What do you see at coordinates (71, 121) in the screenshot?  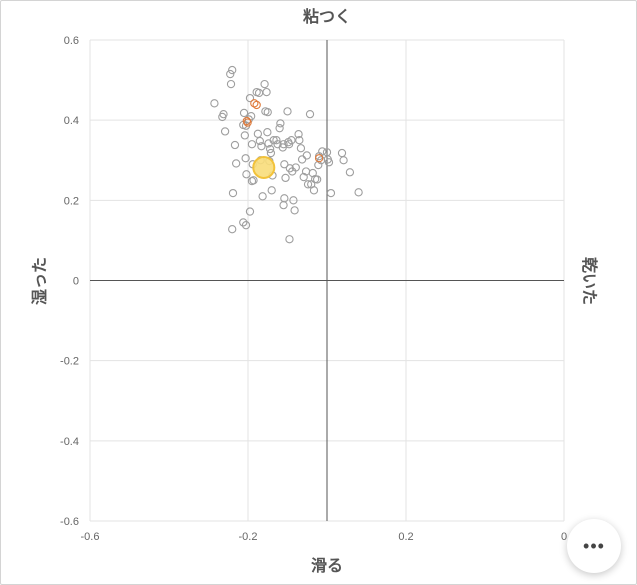 I see `y-tick-label: 0.4` at bounding box center [71, 121].